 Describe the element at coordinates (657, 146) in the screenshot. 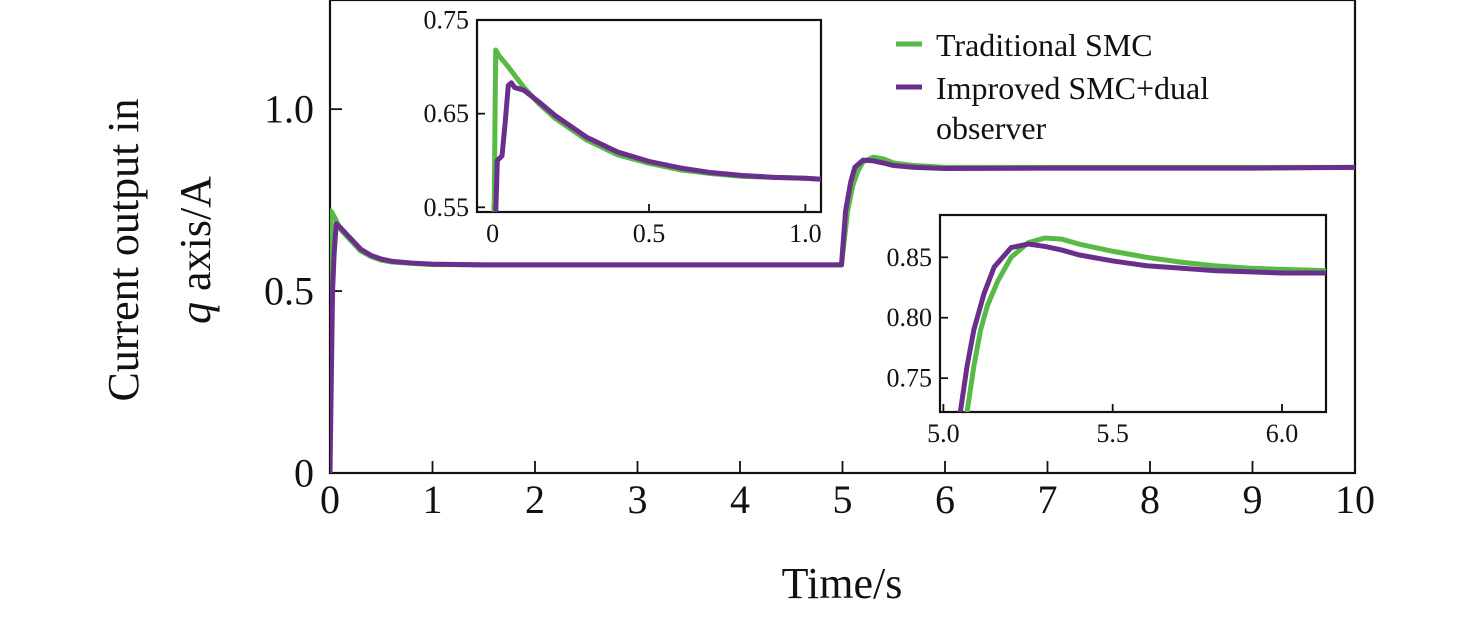

I see `inset-early-series-improved-smc-dual-observer` at that location.